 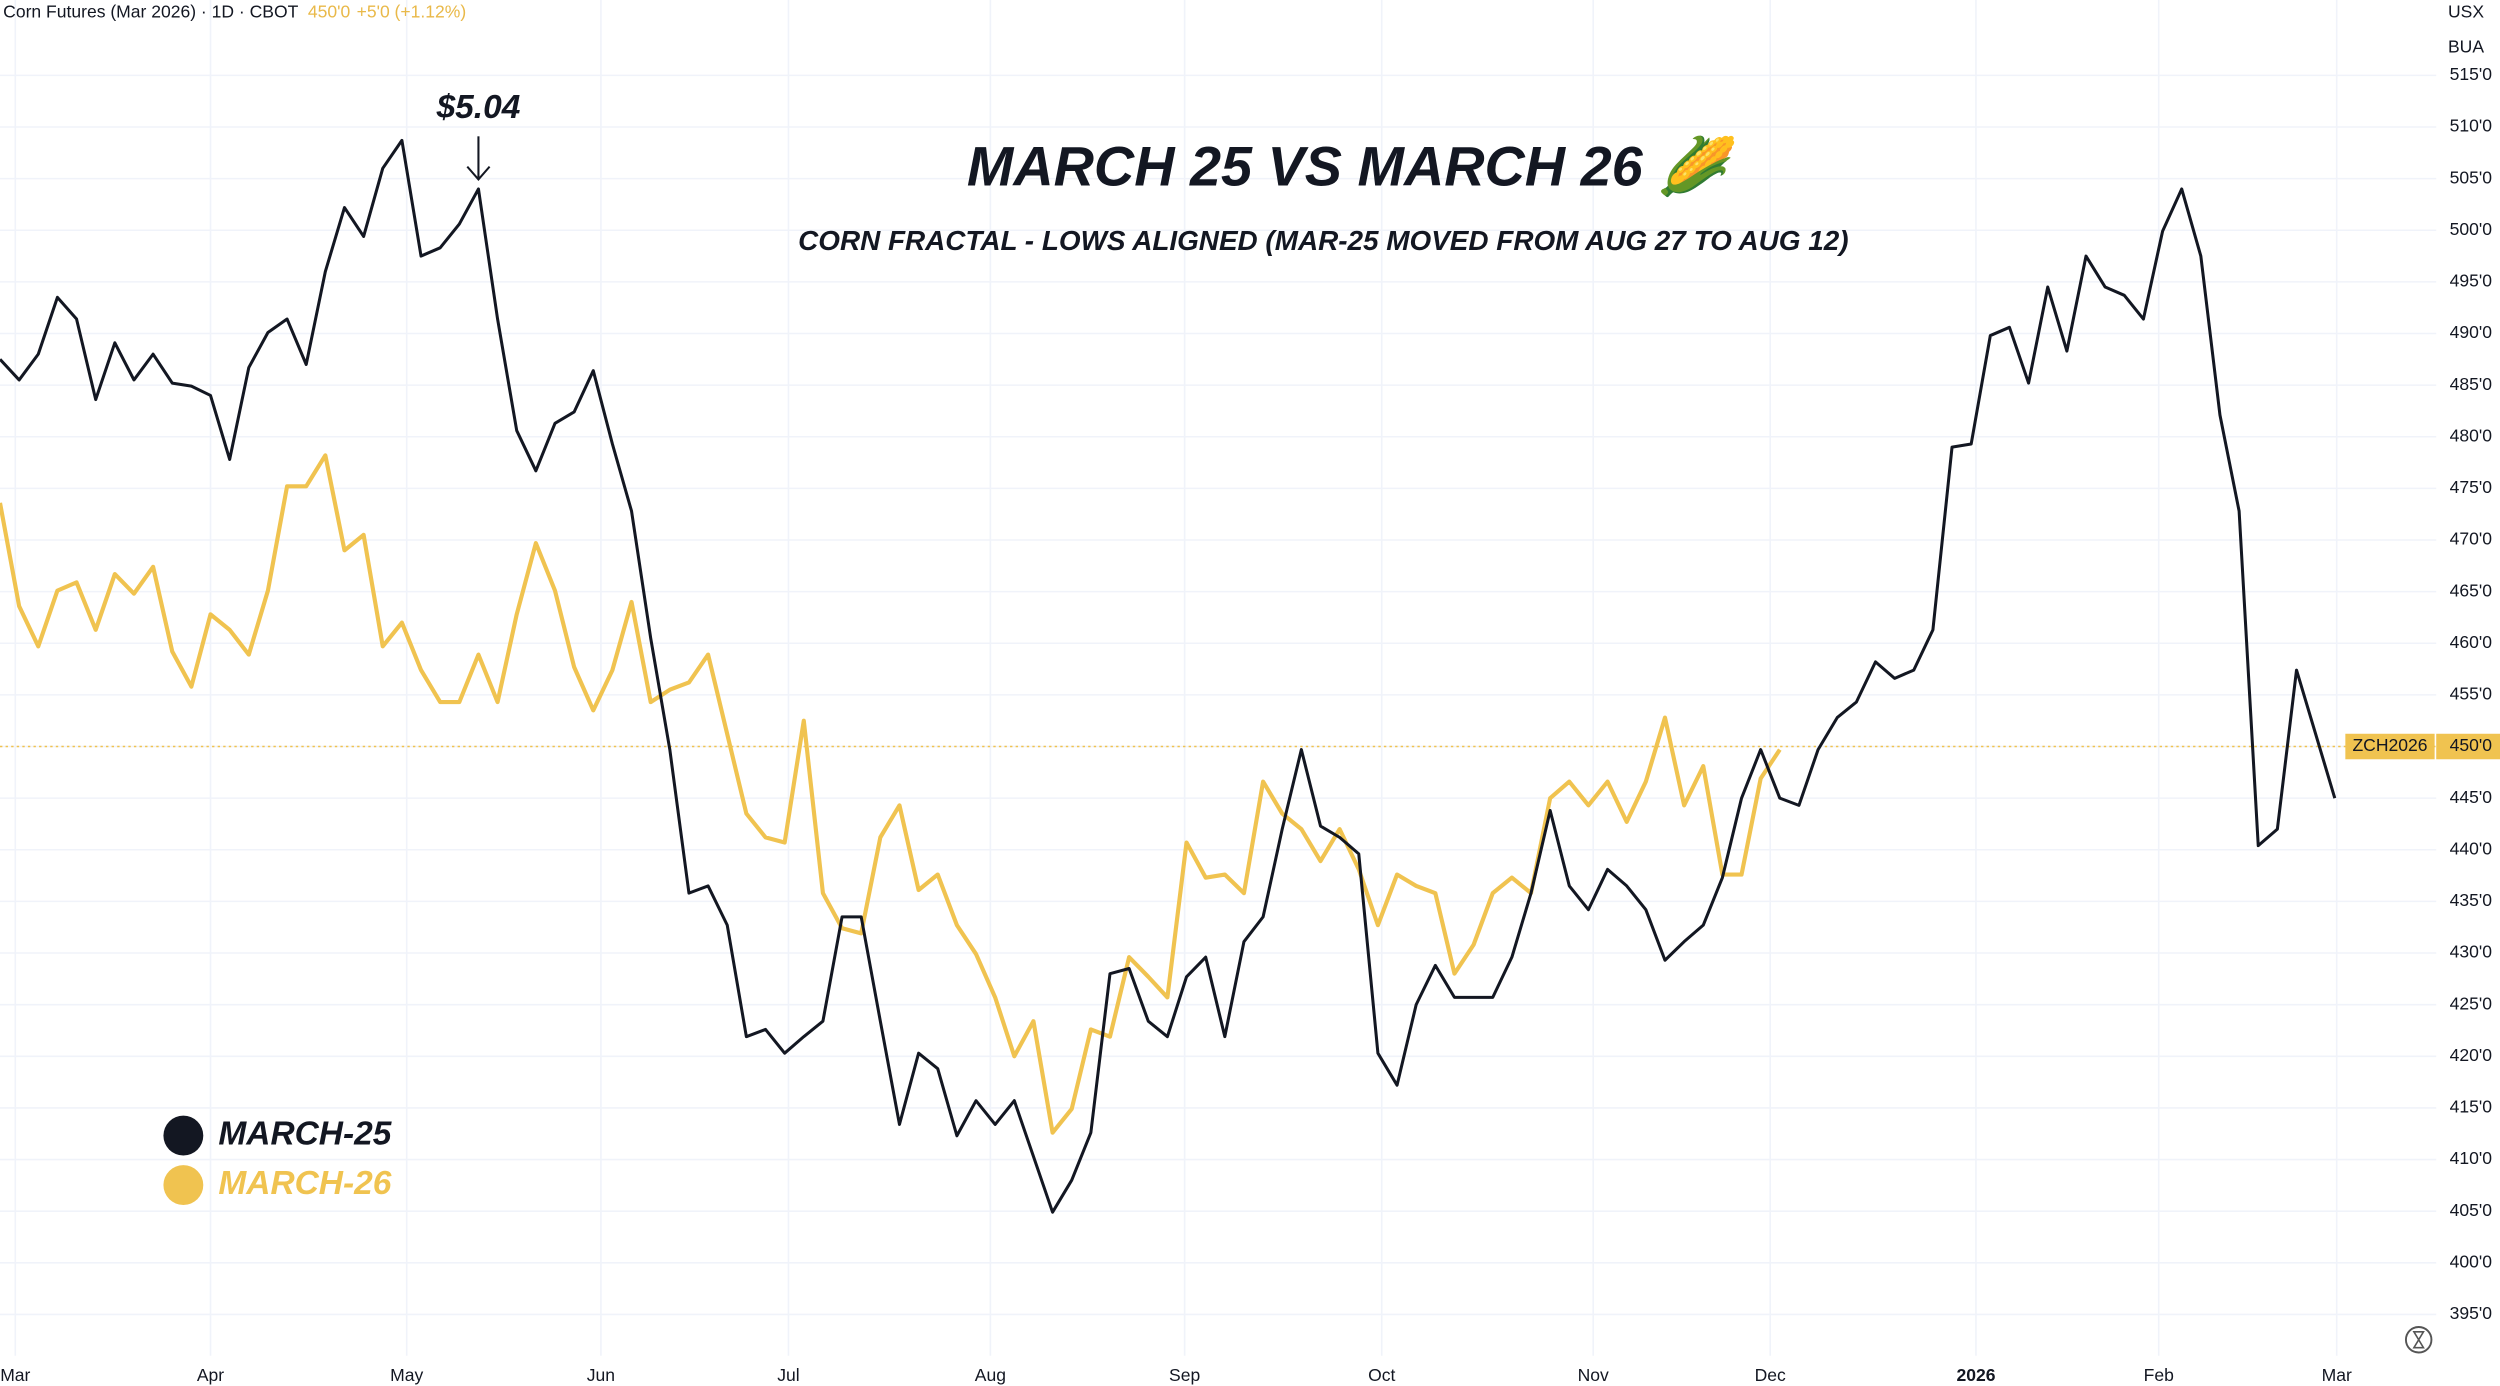 I want to click on currency: USX, so click(x=2466, y=11).